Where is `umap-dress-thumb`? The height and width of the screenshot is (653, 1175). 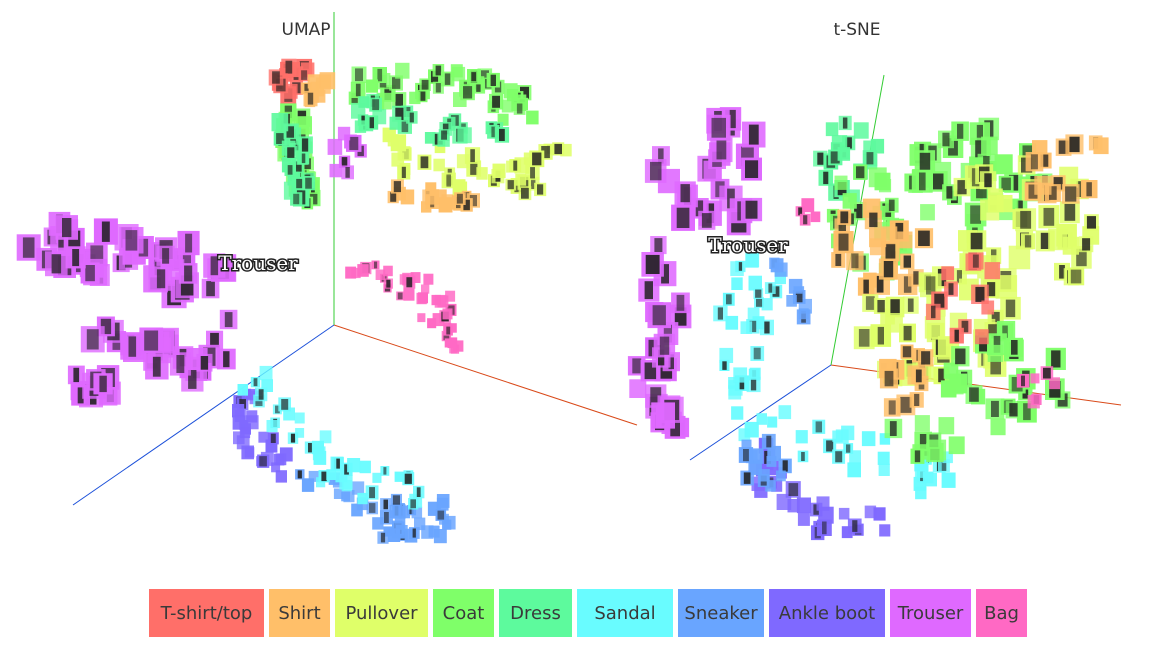 umap-dress-thumb is located at coordinates (395, 123).